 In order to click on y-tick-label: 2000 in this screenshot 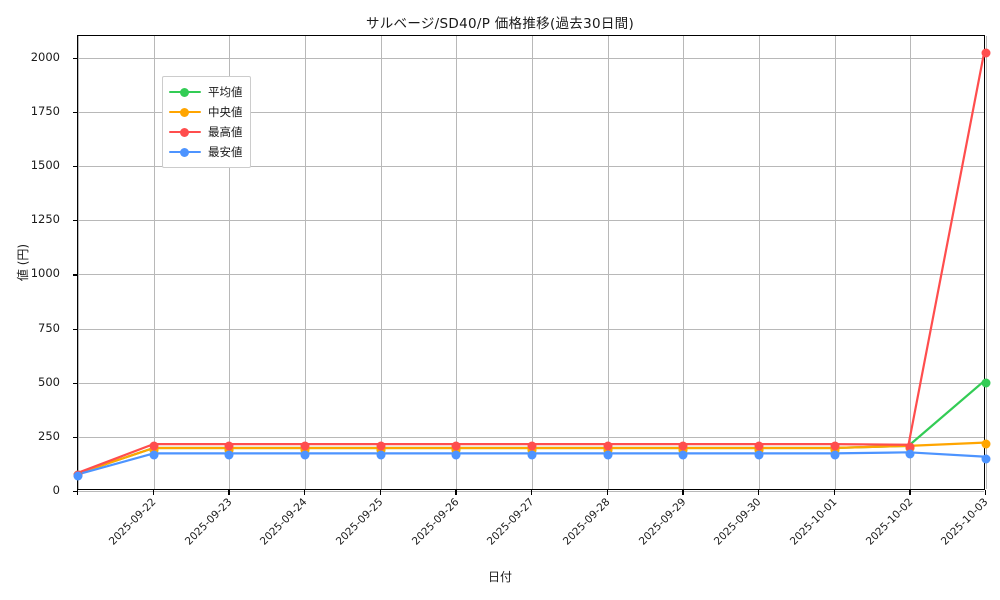, I will do `click(45, 56)`.